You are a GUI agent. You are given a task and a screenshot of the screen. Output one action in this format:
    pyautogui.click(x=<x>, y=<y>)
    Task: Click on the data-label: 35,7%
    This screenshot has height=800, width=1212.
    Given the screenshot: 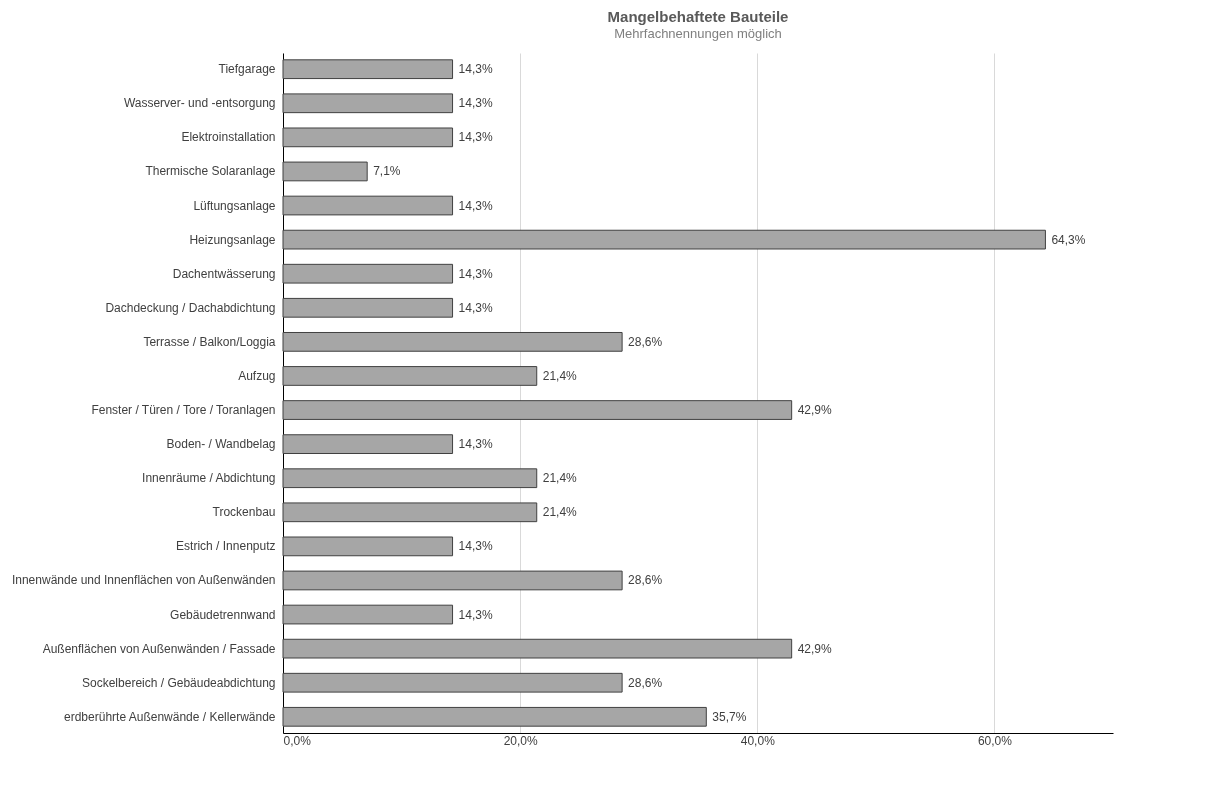 What is the action you would take?
    pyautogui.click(x=729, y=716)
    